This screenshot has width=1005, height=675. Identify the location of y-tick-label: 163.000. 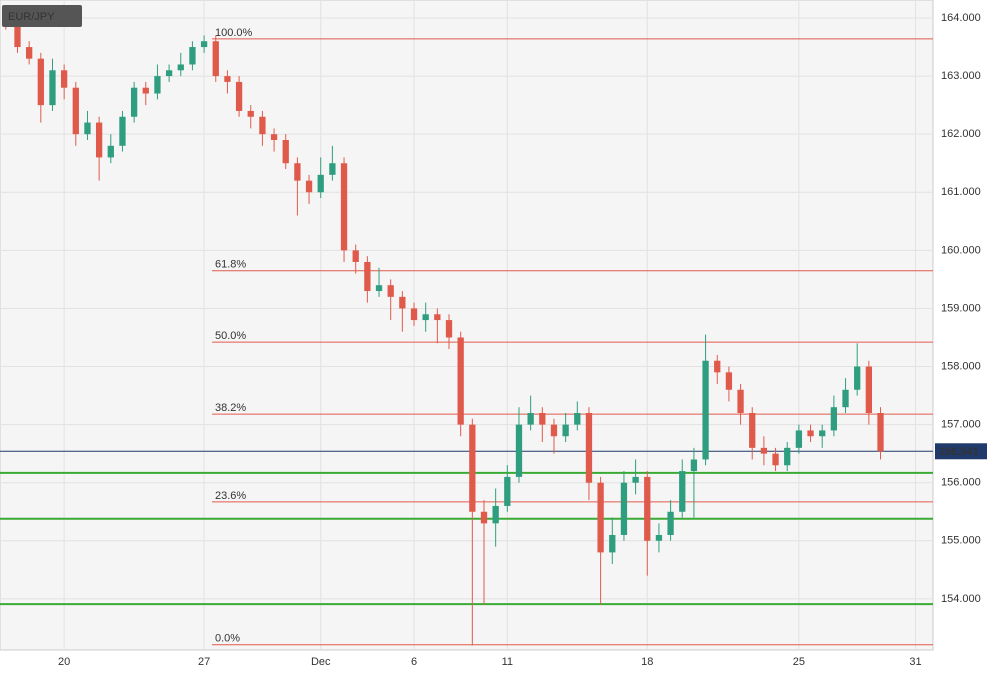
(961, 76).